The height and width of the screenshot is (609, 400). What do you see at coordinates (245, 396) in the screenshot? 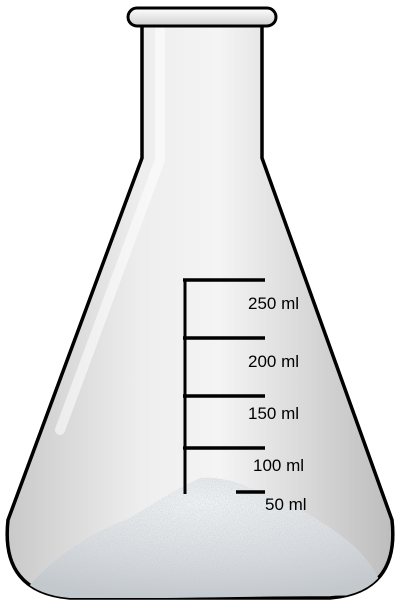
I see `graduation-scale: 250 ml 200 ml 150 ml 100 ml 50 ml` at bounding box center [245, 396].